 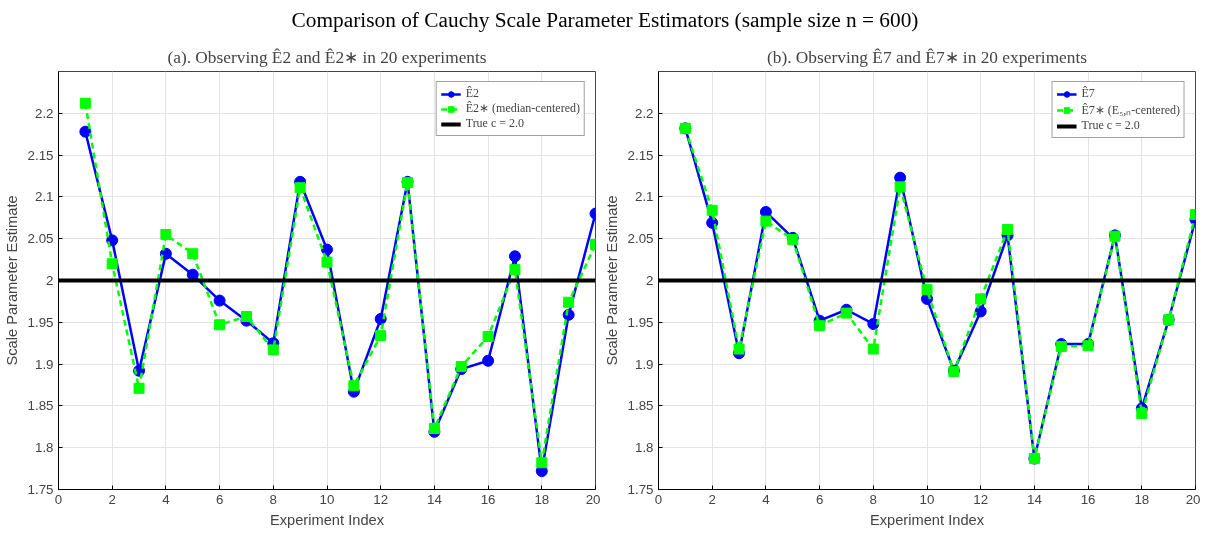 I want to click on chart-title: Comparison of Cauchy Scale Parameter Estimators (sample size n = 600), so click(x=605, y=20).